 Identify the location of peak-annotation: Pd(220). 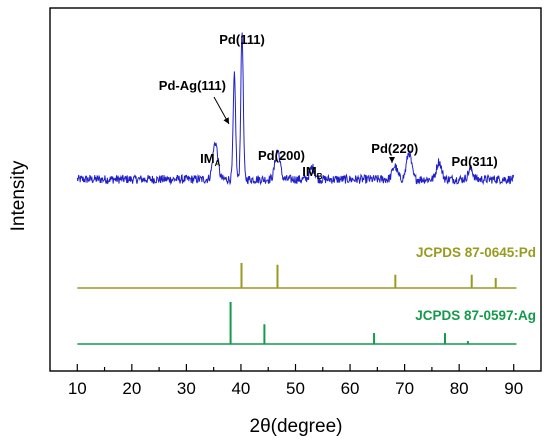
(394, 148).